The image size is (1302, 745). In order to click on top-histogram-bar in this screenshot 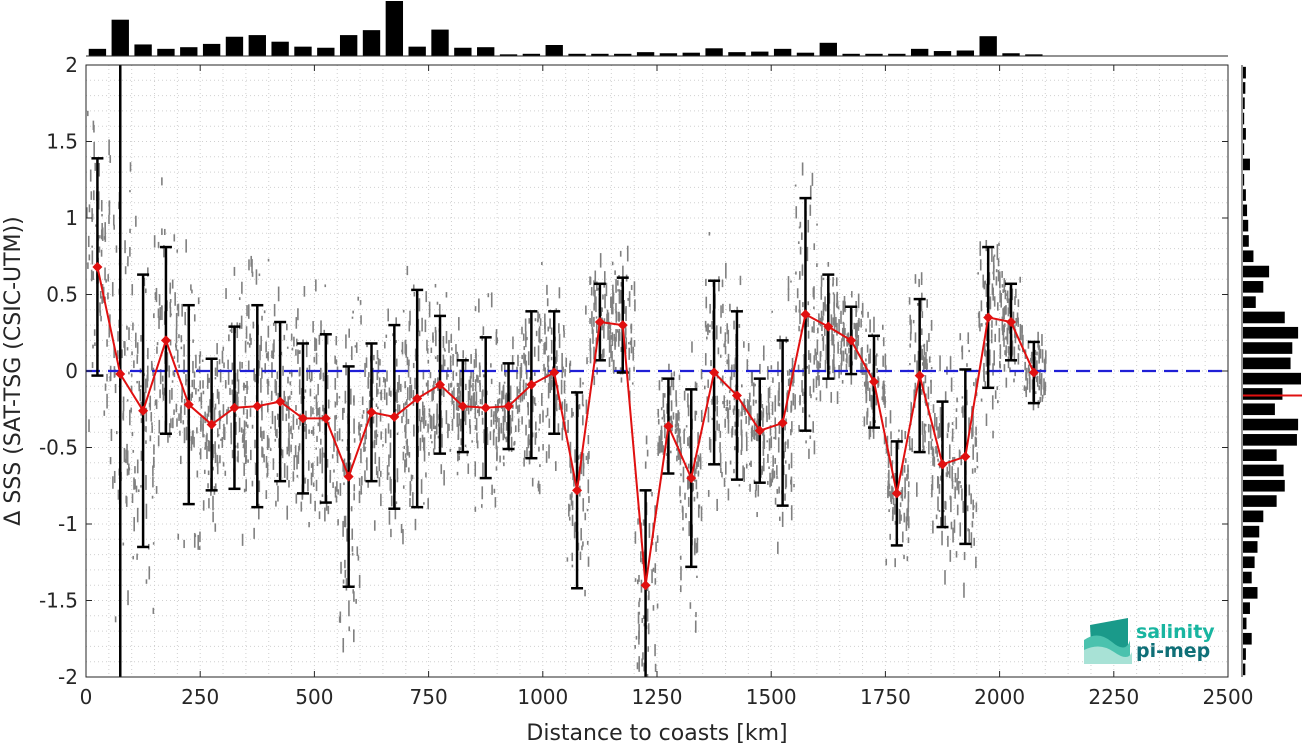, I will do `click(919, 52)`.